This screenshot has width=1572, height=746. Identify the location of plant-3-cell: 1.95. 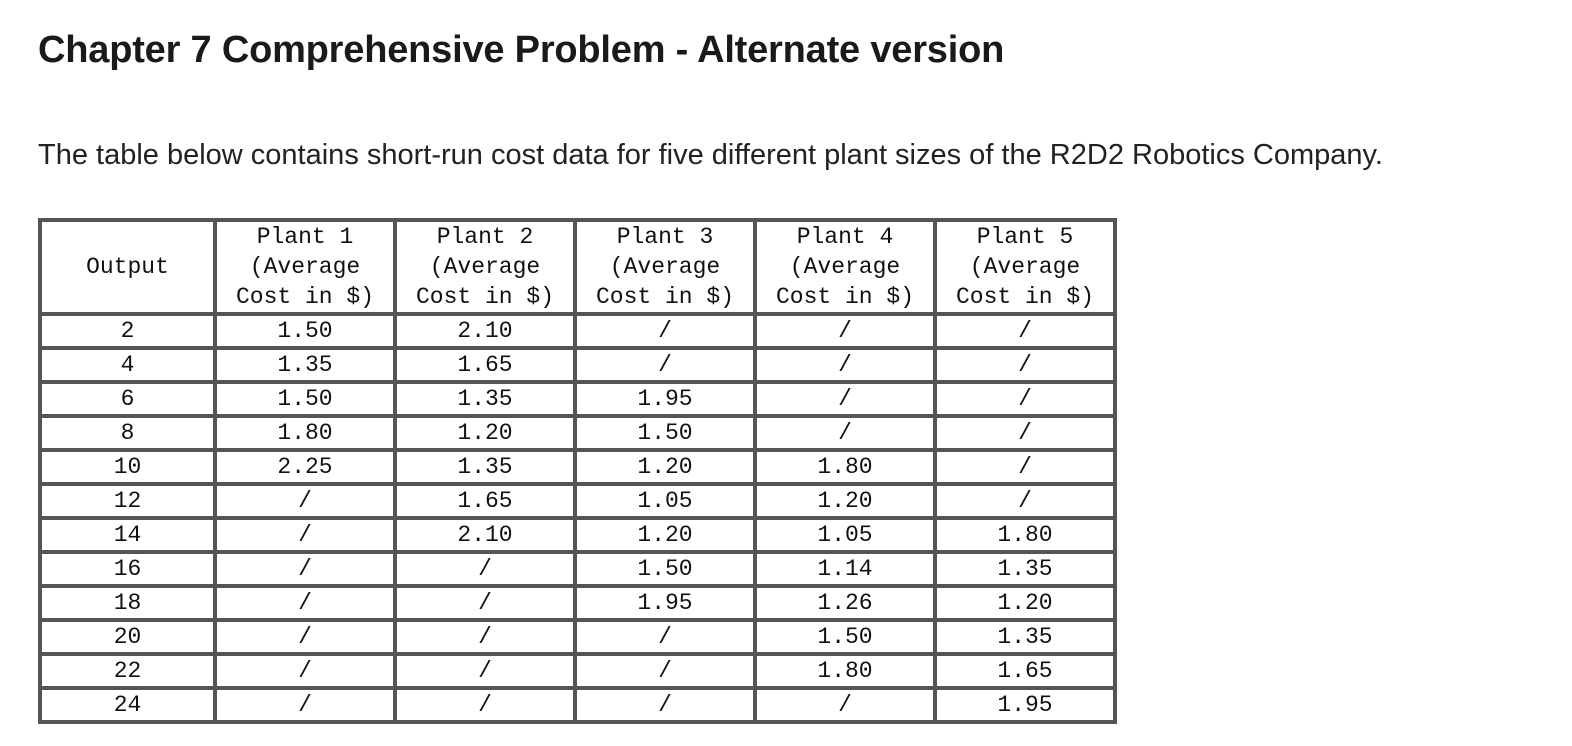
(665, 603).